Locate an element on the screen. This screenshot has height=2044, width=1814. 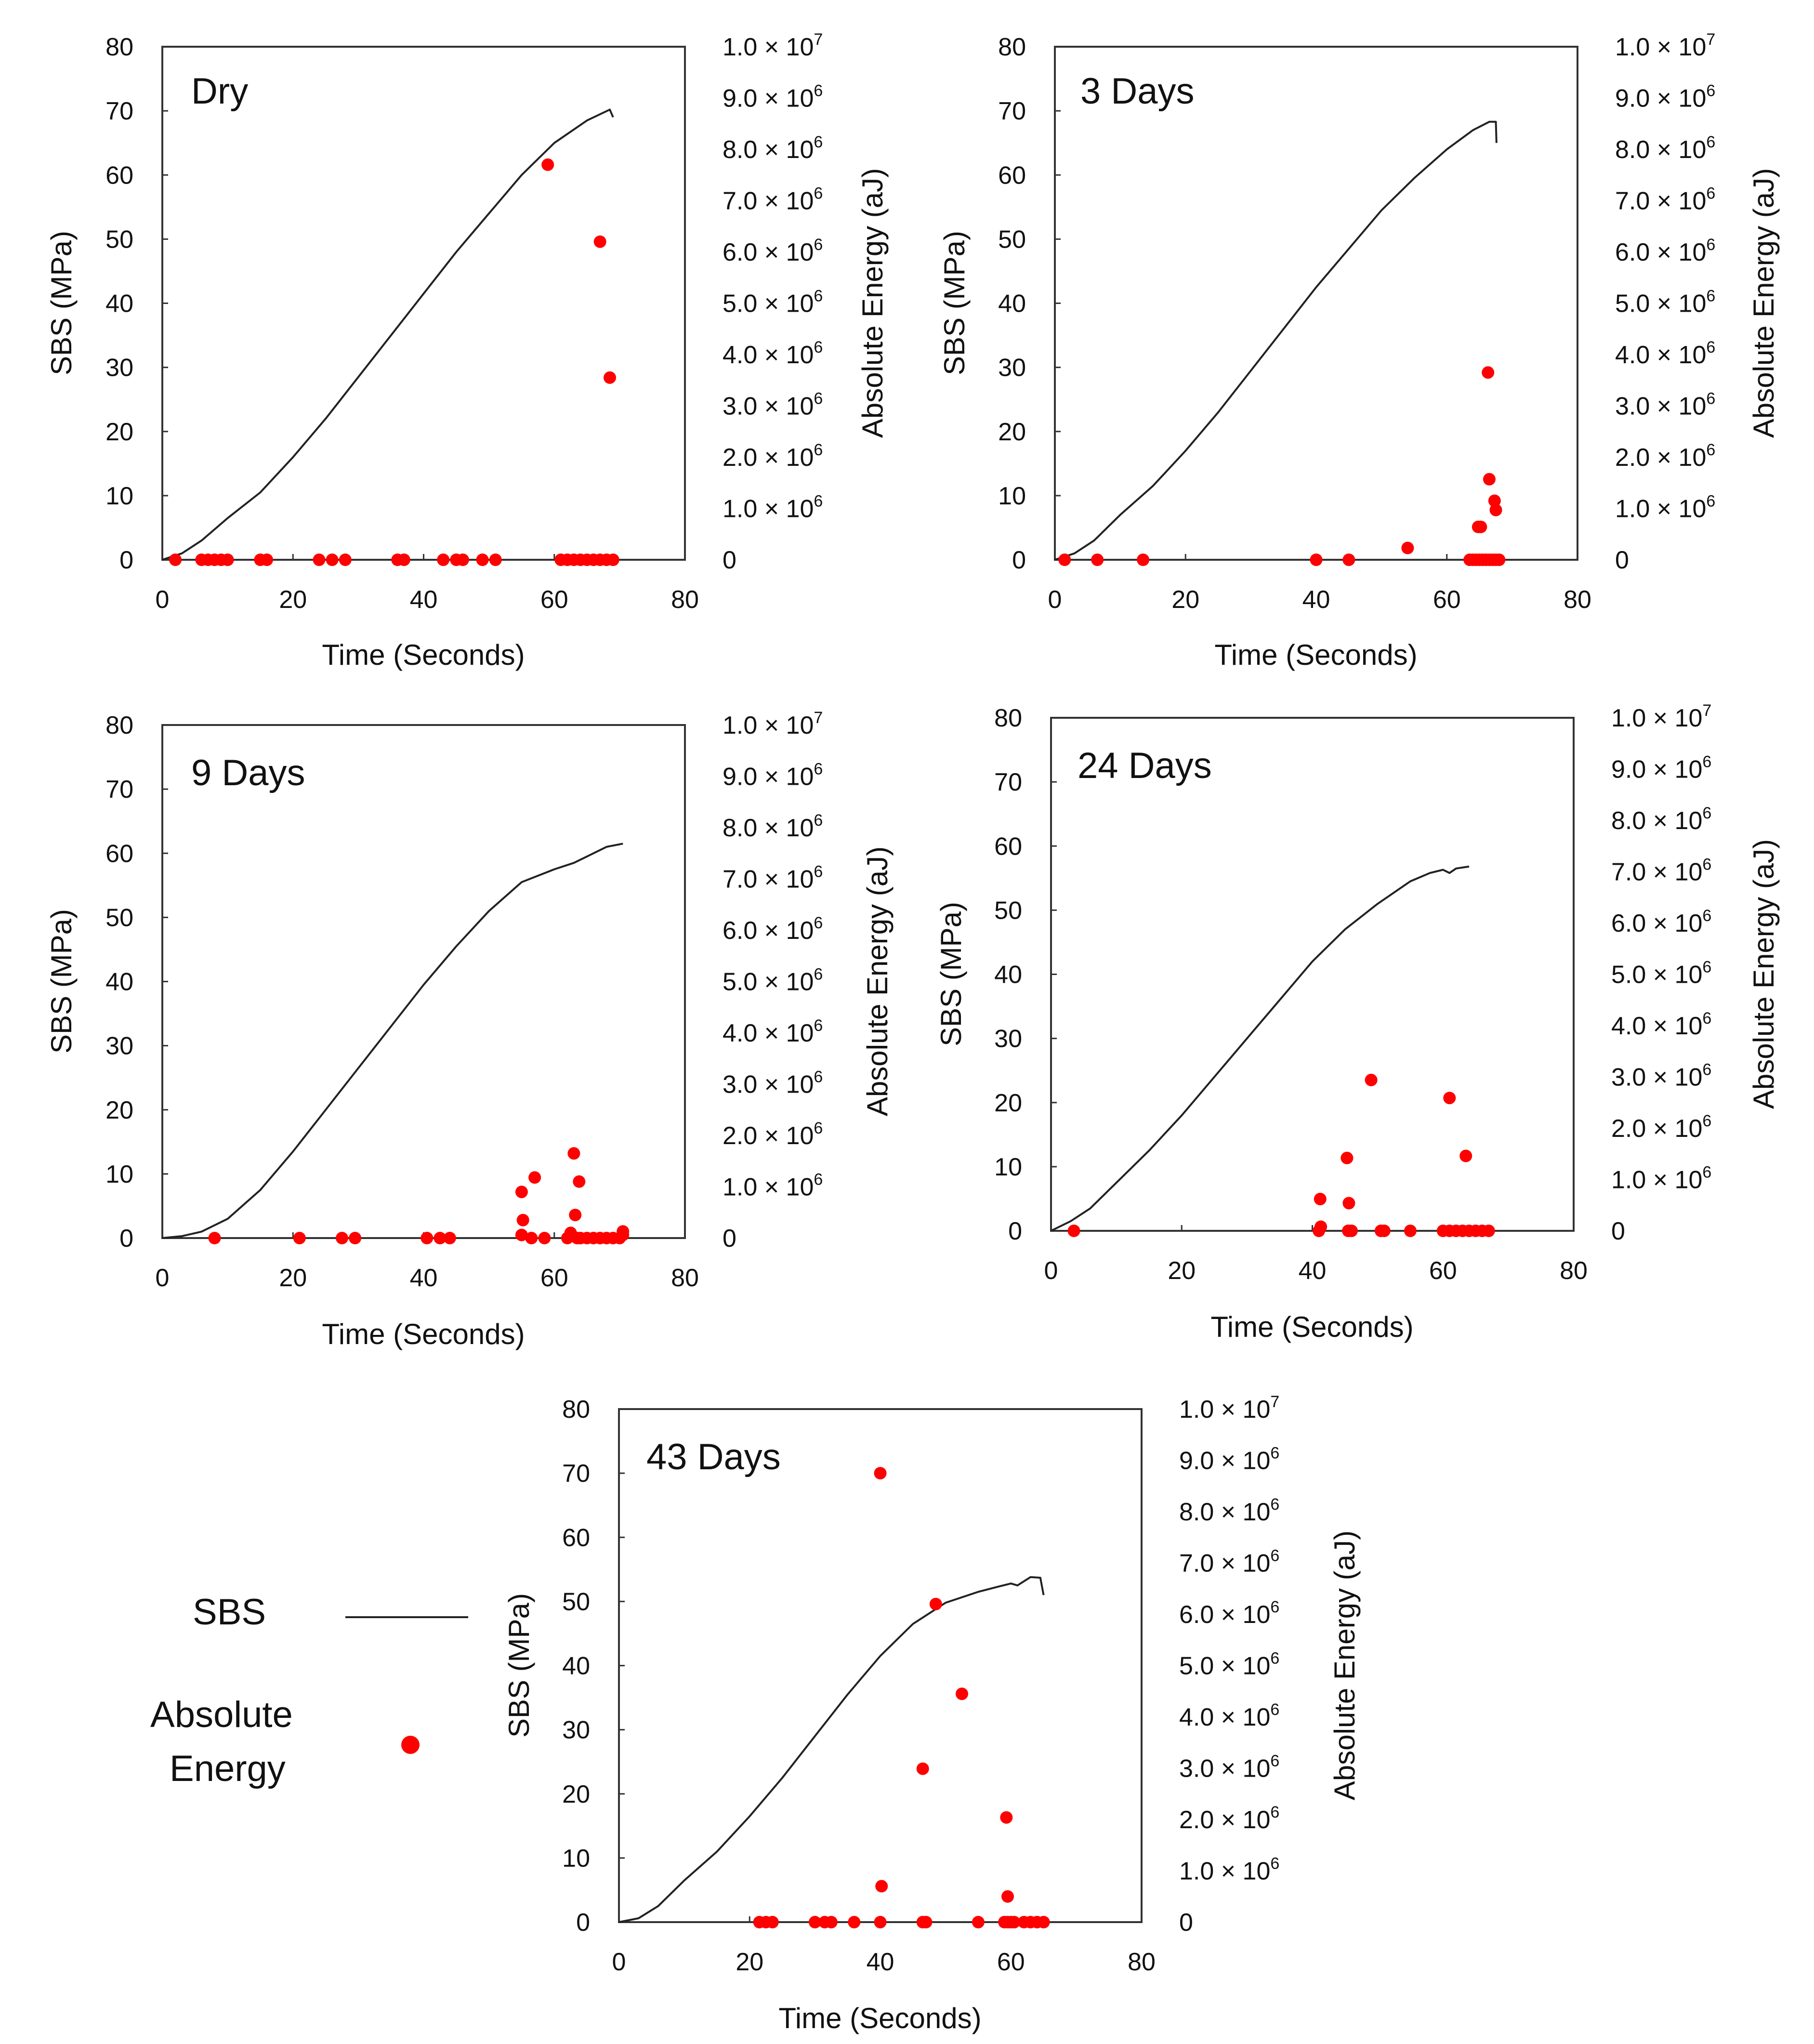
y2-tick-label: 5.0 × 10⁶ is located at coordinates (773, 981).